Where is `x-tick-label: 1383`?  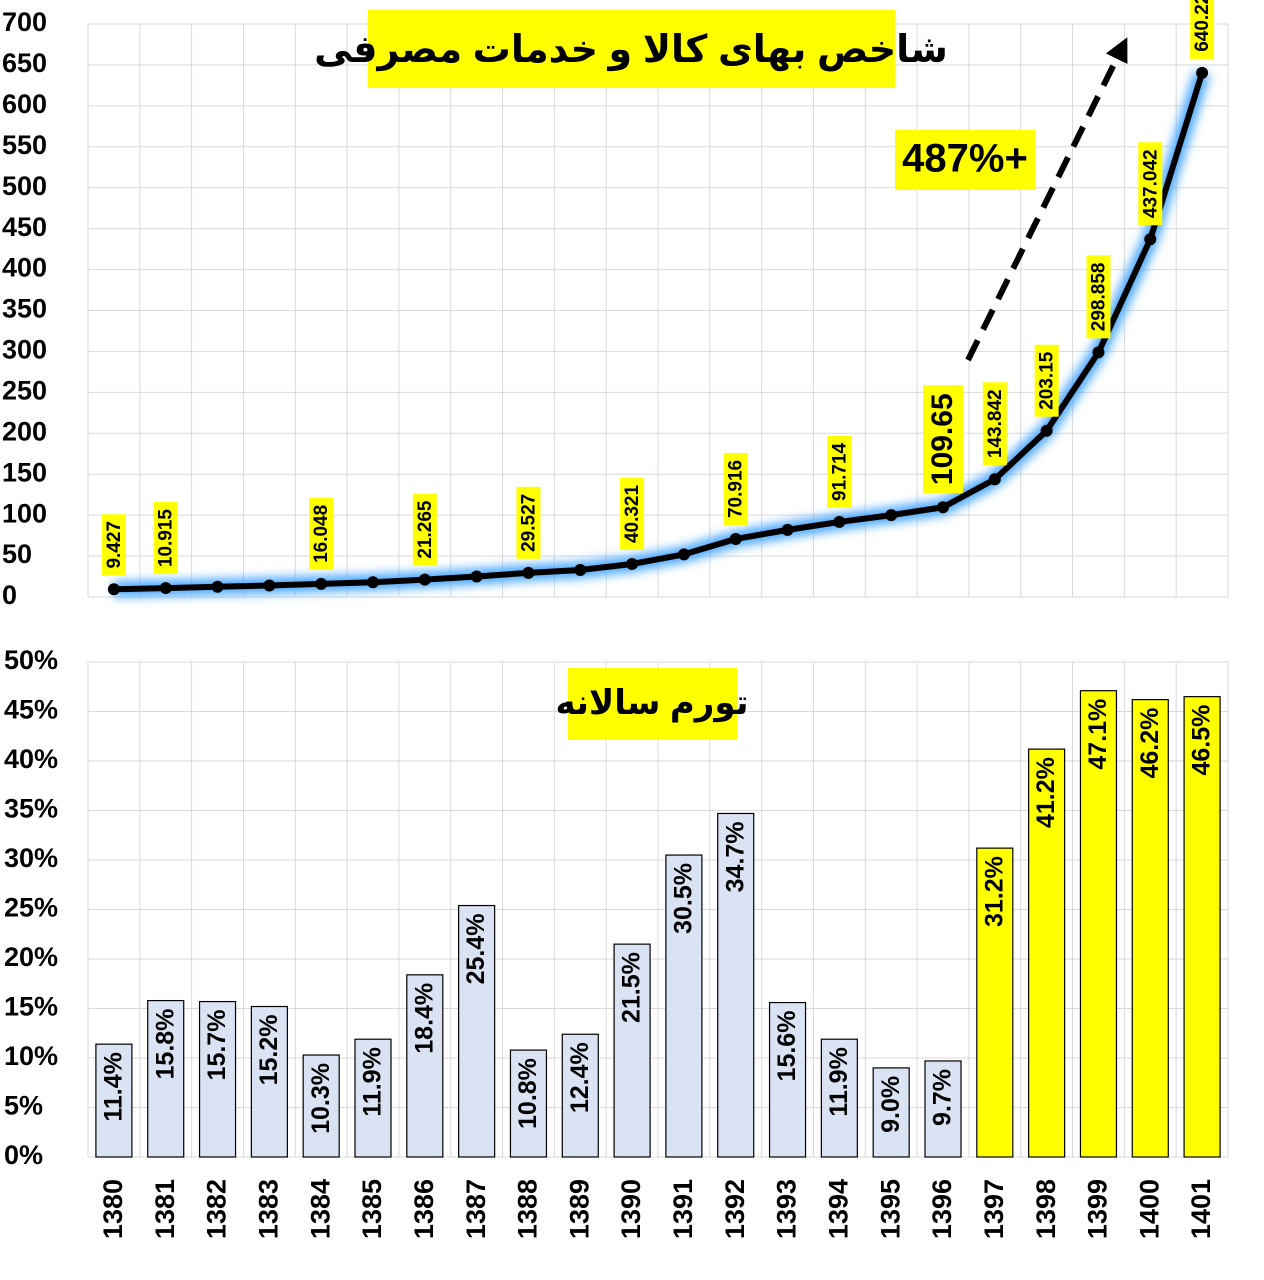
x-tick-label: 1383 is located at coordinates (268, 1209).